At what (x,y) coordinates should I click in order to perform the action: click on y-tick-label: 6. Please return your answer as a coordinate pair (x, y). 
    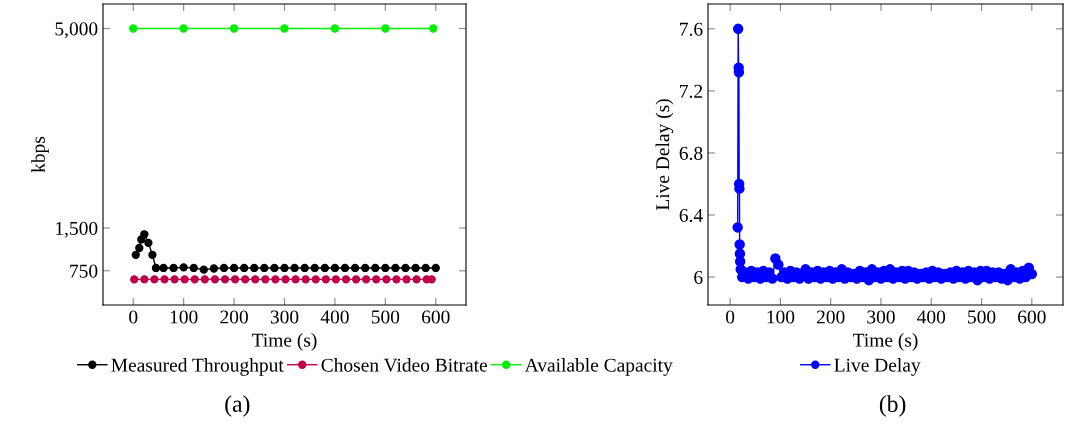
    Looking at the image, I should click on (698, 277).